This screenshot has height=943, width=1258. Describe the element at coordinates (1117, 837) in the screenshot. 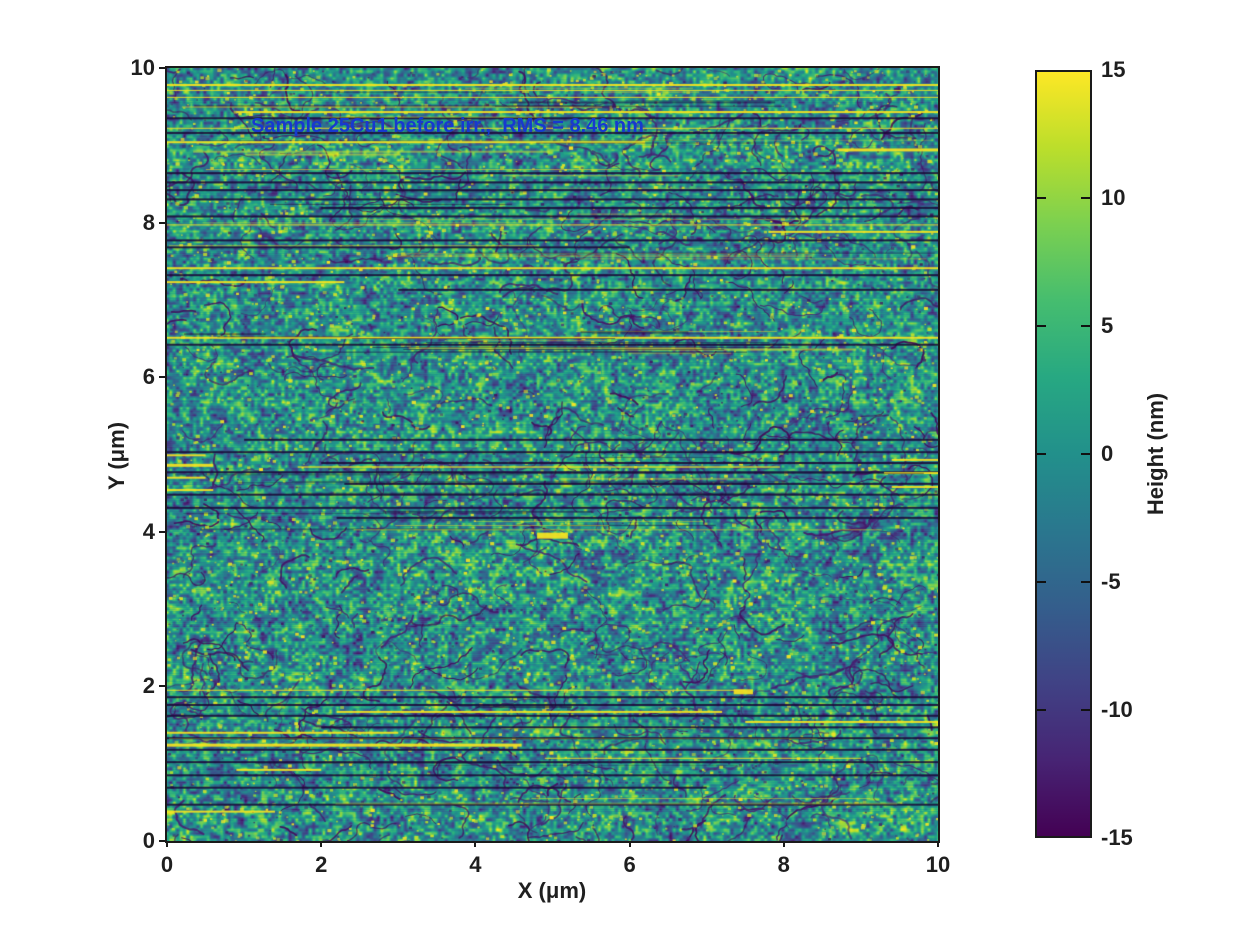

I see `colorbar-tick-label: -15` at that location.